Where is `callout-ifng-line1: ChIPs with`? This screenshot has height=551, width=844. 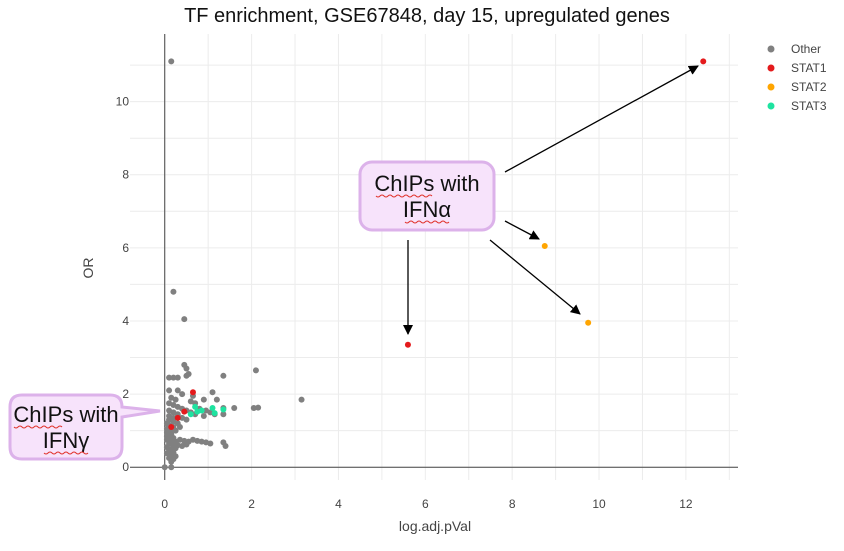
callout-ifng-line1: ChIPs with is located at coordinates (65, 414).